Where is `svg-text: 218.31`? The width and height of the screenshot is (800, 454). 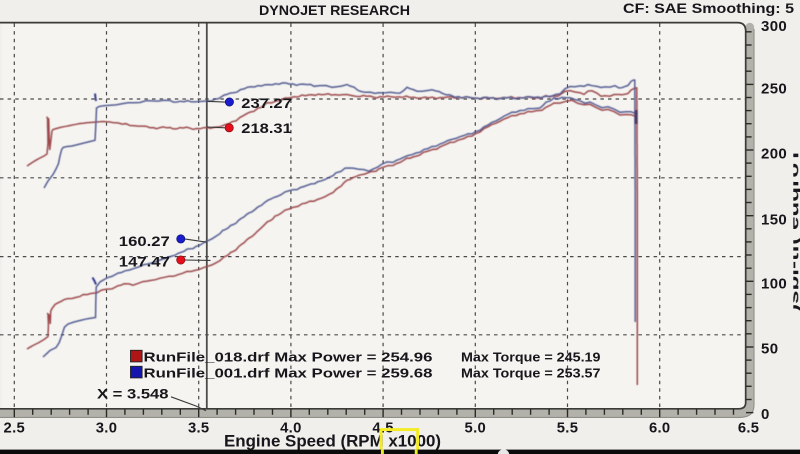 svg-text: 218.31 is located at coordinates (266, 128).